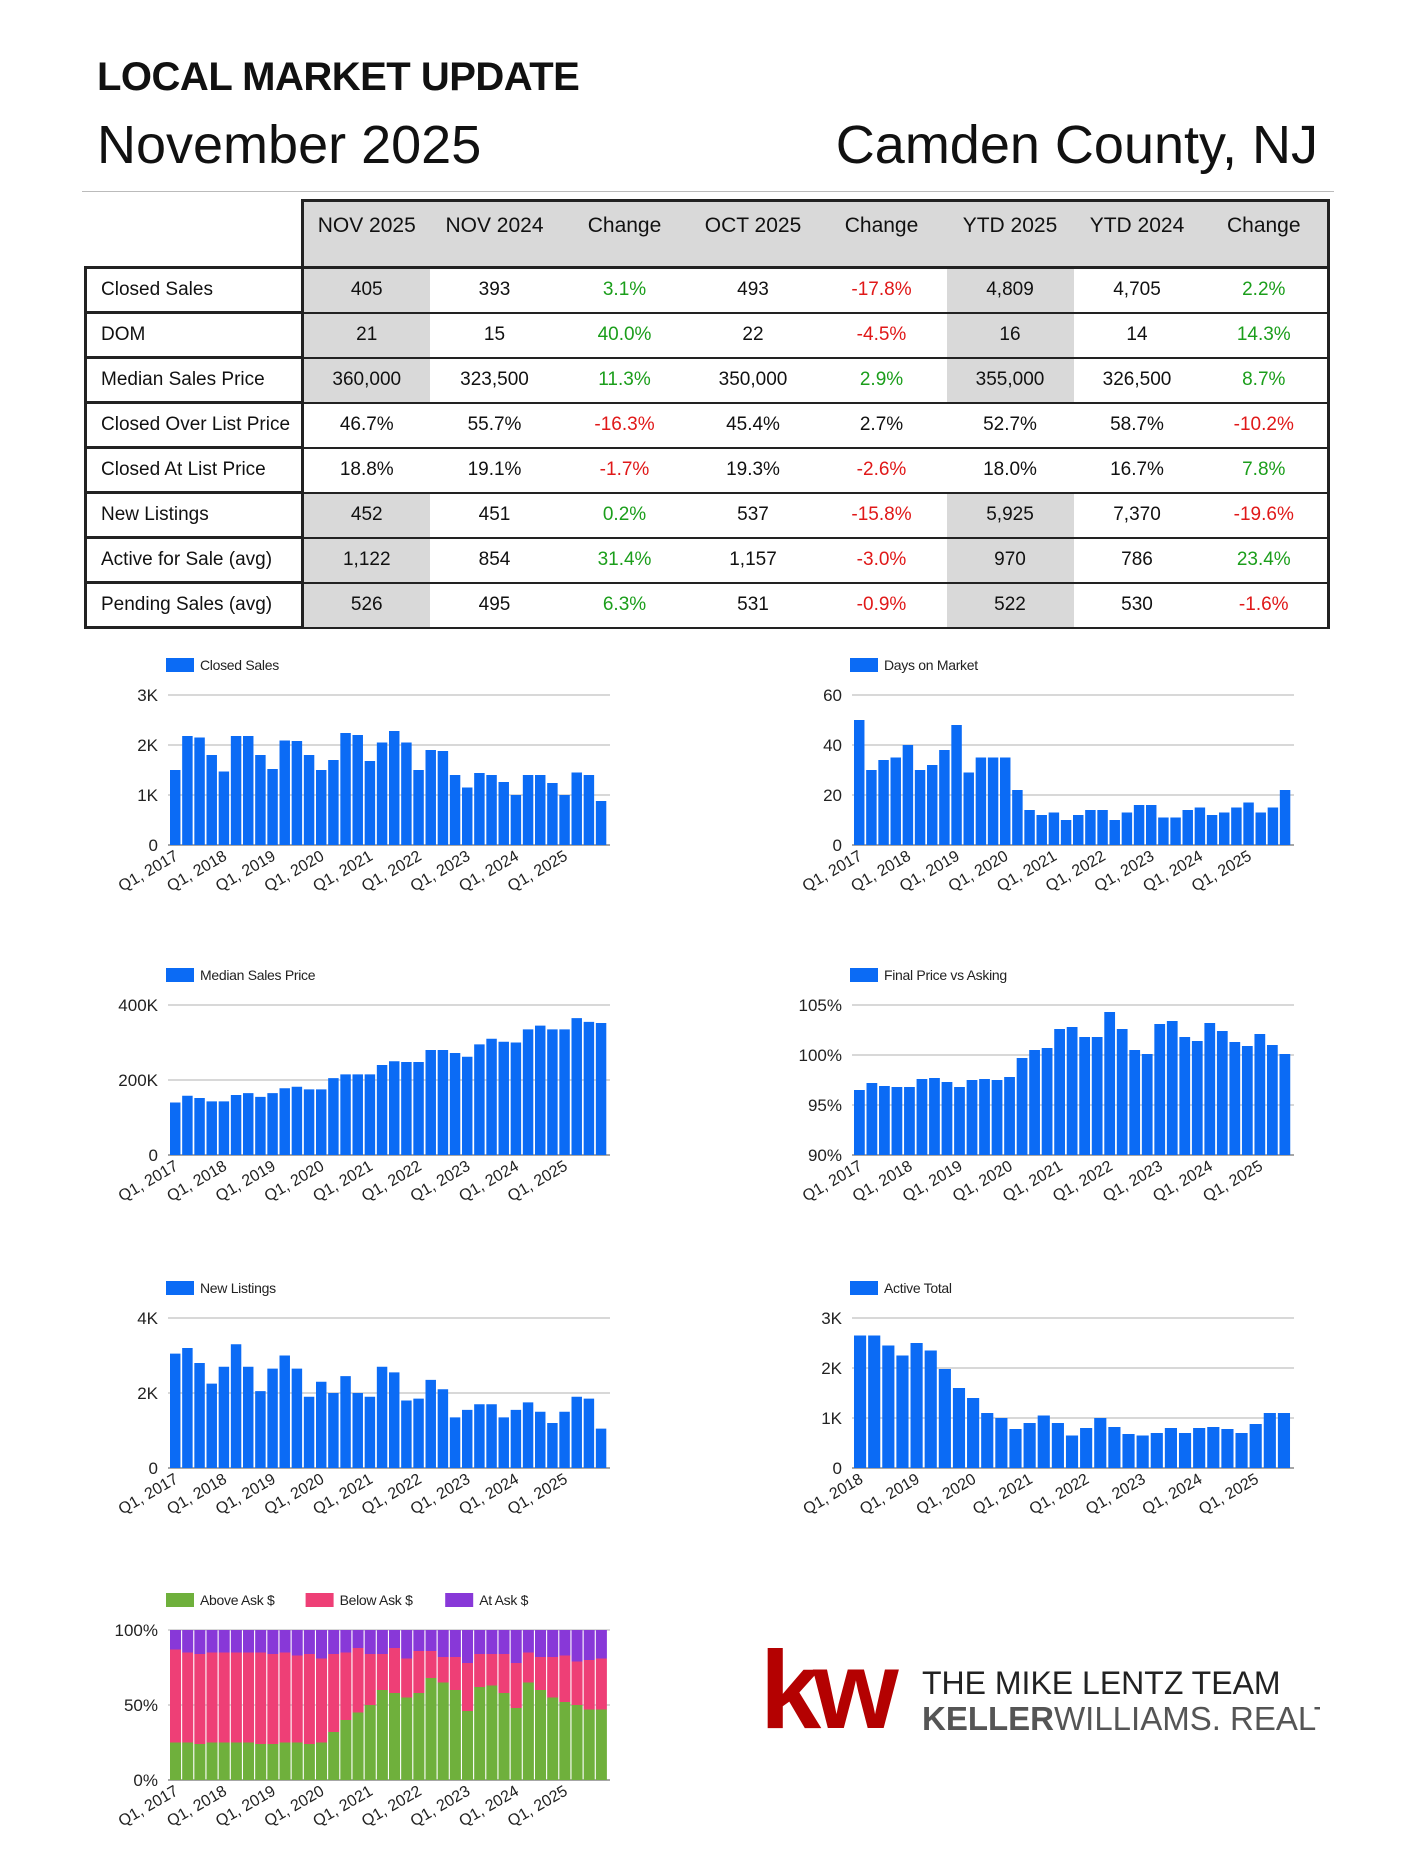  Describe the element at coordinates (753, 224) in the screenshot. I see `column-header: OCT 2025` at that location.